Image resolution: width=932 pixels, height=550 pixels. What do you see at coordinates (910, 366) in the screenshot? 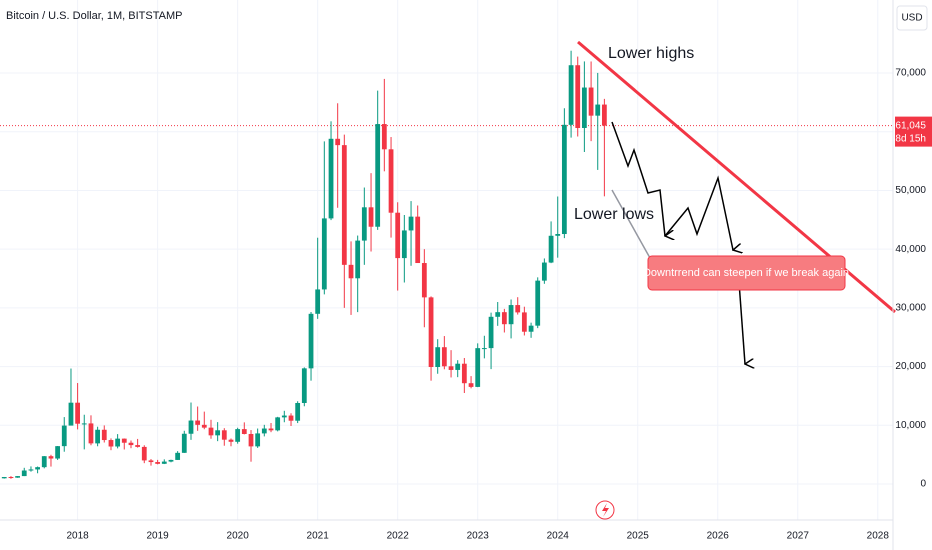
I see `y-tick-label: 20,000` at bounding box center [910, 366].